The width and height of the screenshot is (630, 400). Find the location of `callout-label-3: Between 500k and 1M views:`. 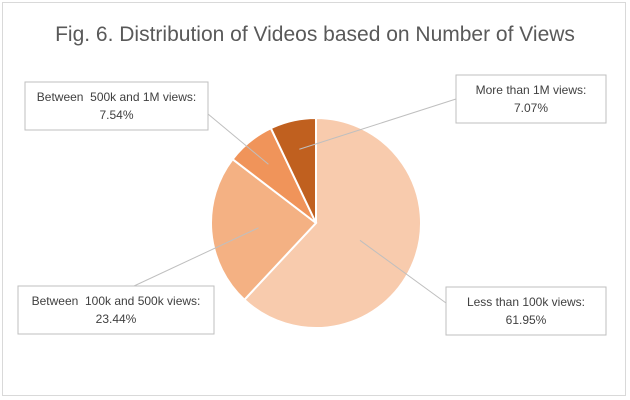

callout-label-3: Between 500k and 1M views: is located at coordinates (116, 97).